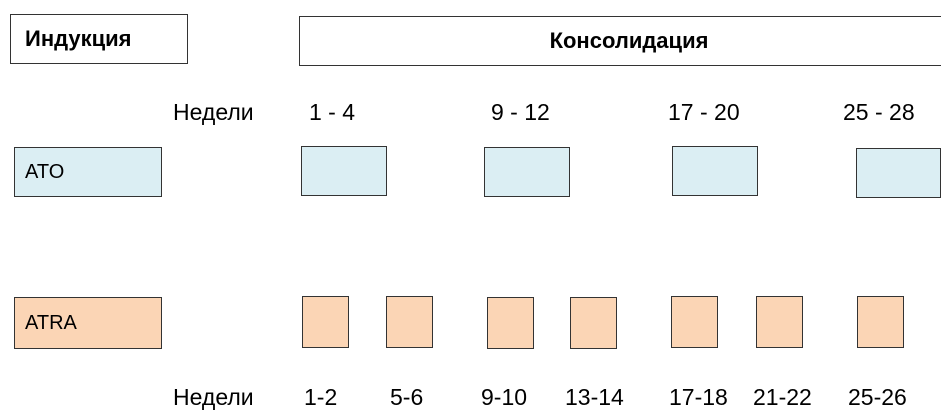 This screenshot has width=941, height=414. What do you see at coordinates (407, 397) in the screenshot?
I see `atra-week-range: 5-6` at bounding box center [407, 397].